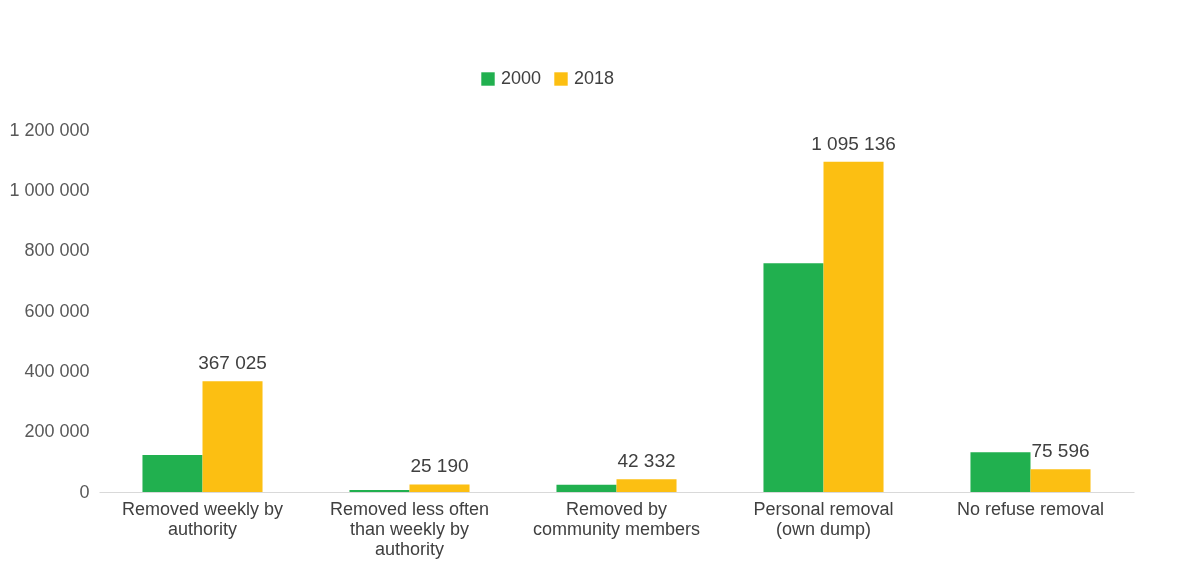  Describe the element at coordinates (1060, 451) in the screenshot. I see `data-label: 75 596` at that location.